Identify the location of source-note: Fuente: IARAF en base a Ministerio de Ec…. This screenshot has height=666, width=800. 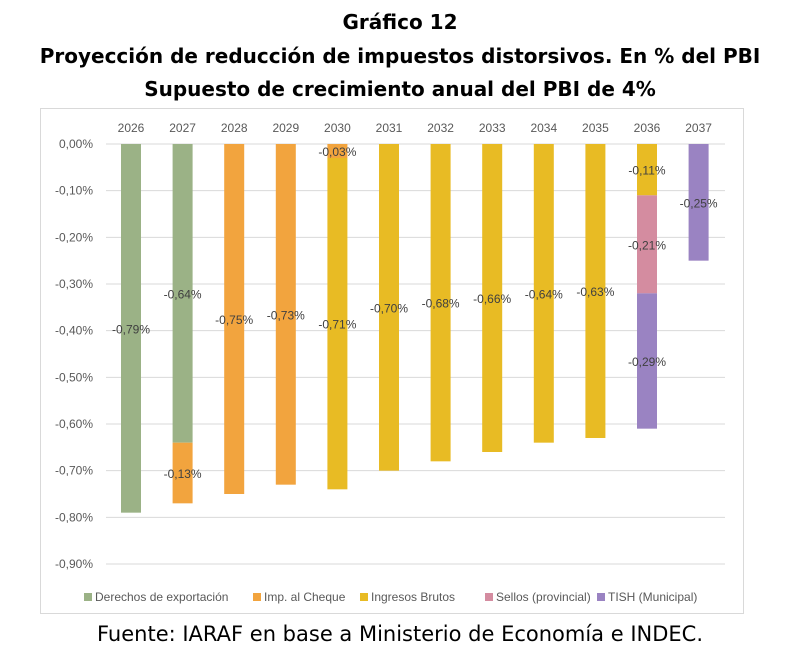
(400, 634).